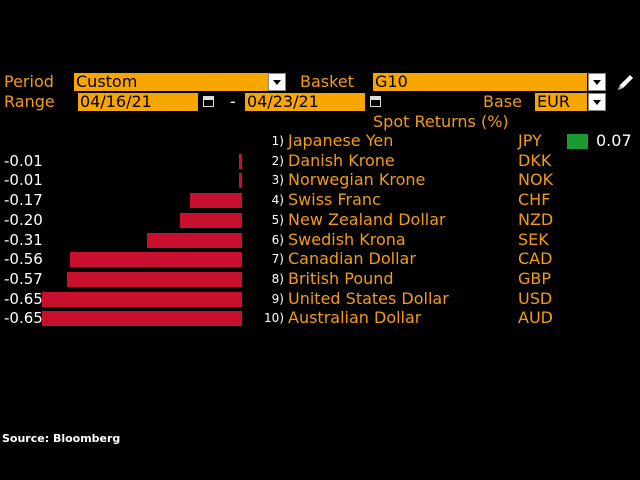  I want to click on currency-code: NOK, so click(536, 179).